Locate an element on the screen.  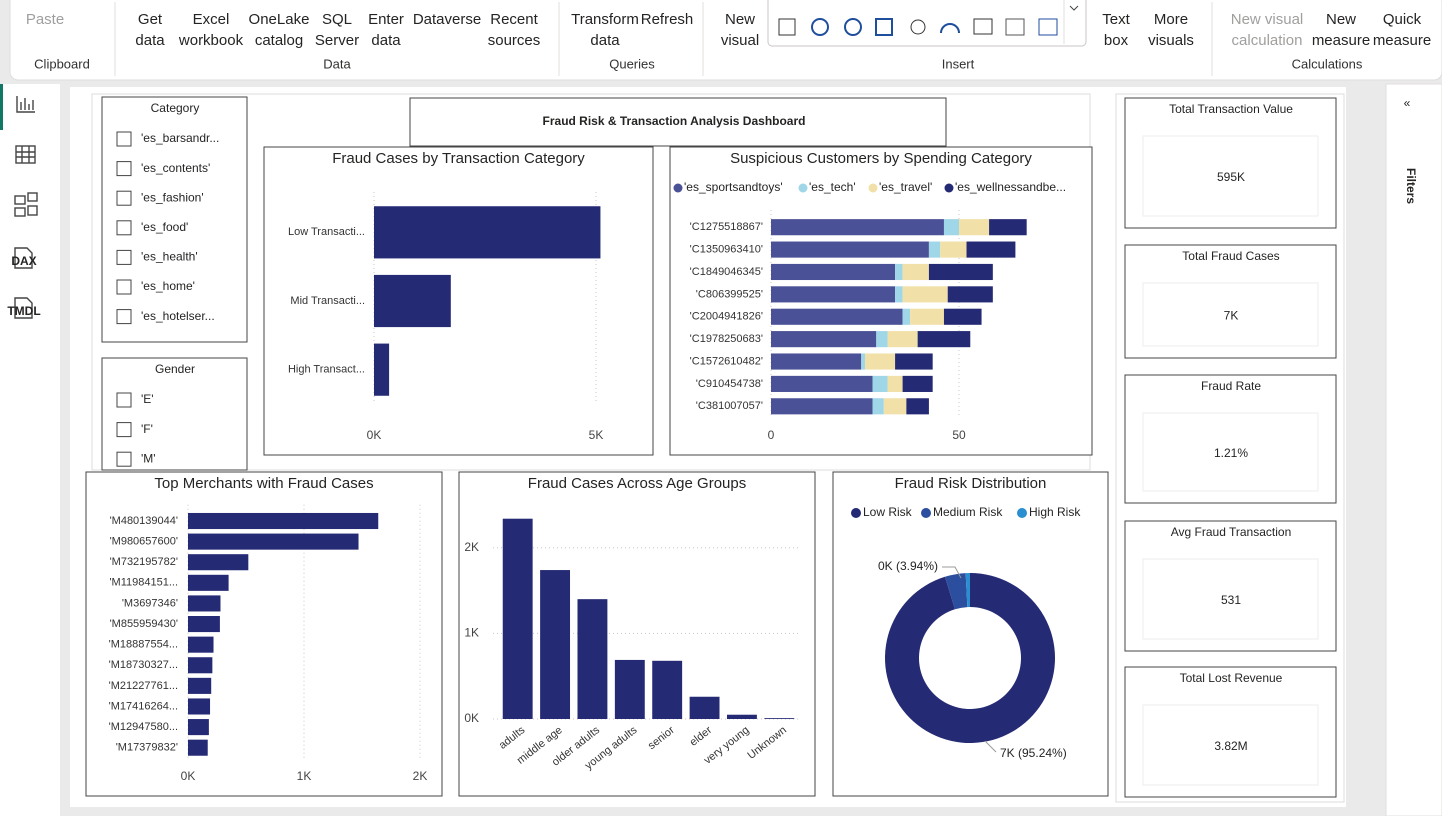
category-label: 'C1978250683' is located at coordinates (726, 339).